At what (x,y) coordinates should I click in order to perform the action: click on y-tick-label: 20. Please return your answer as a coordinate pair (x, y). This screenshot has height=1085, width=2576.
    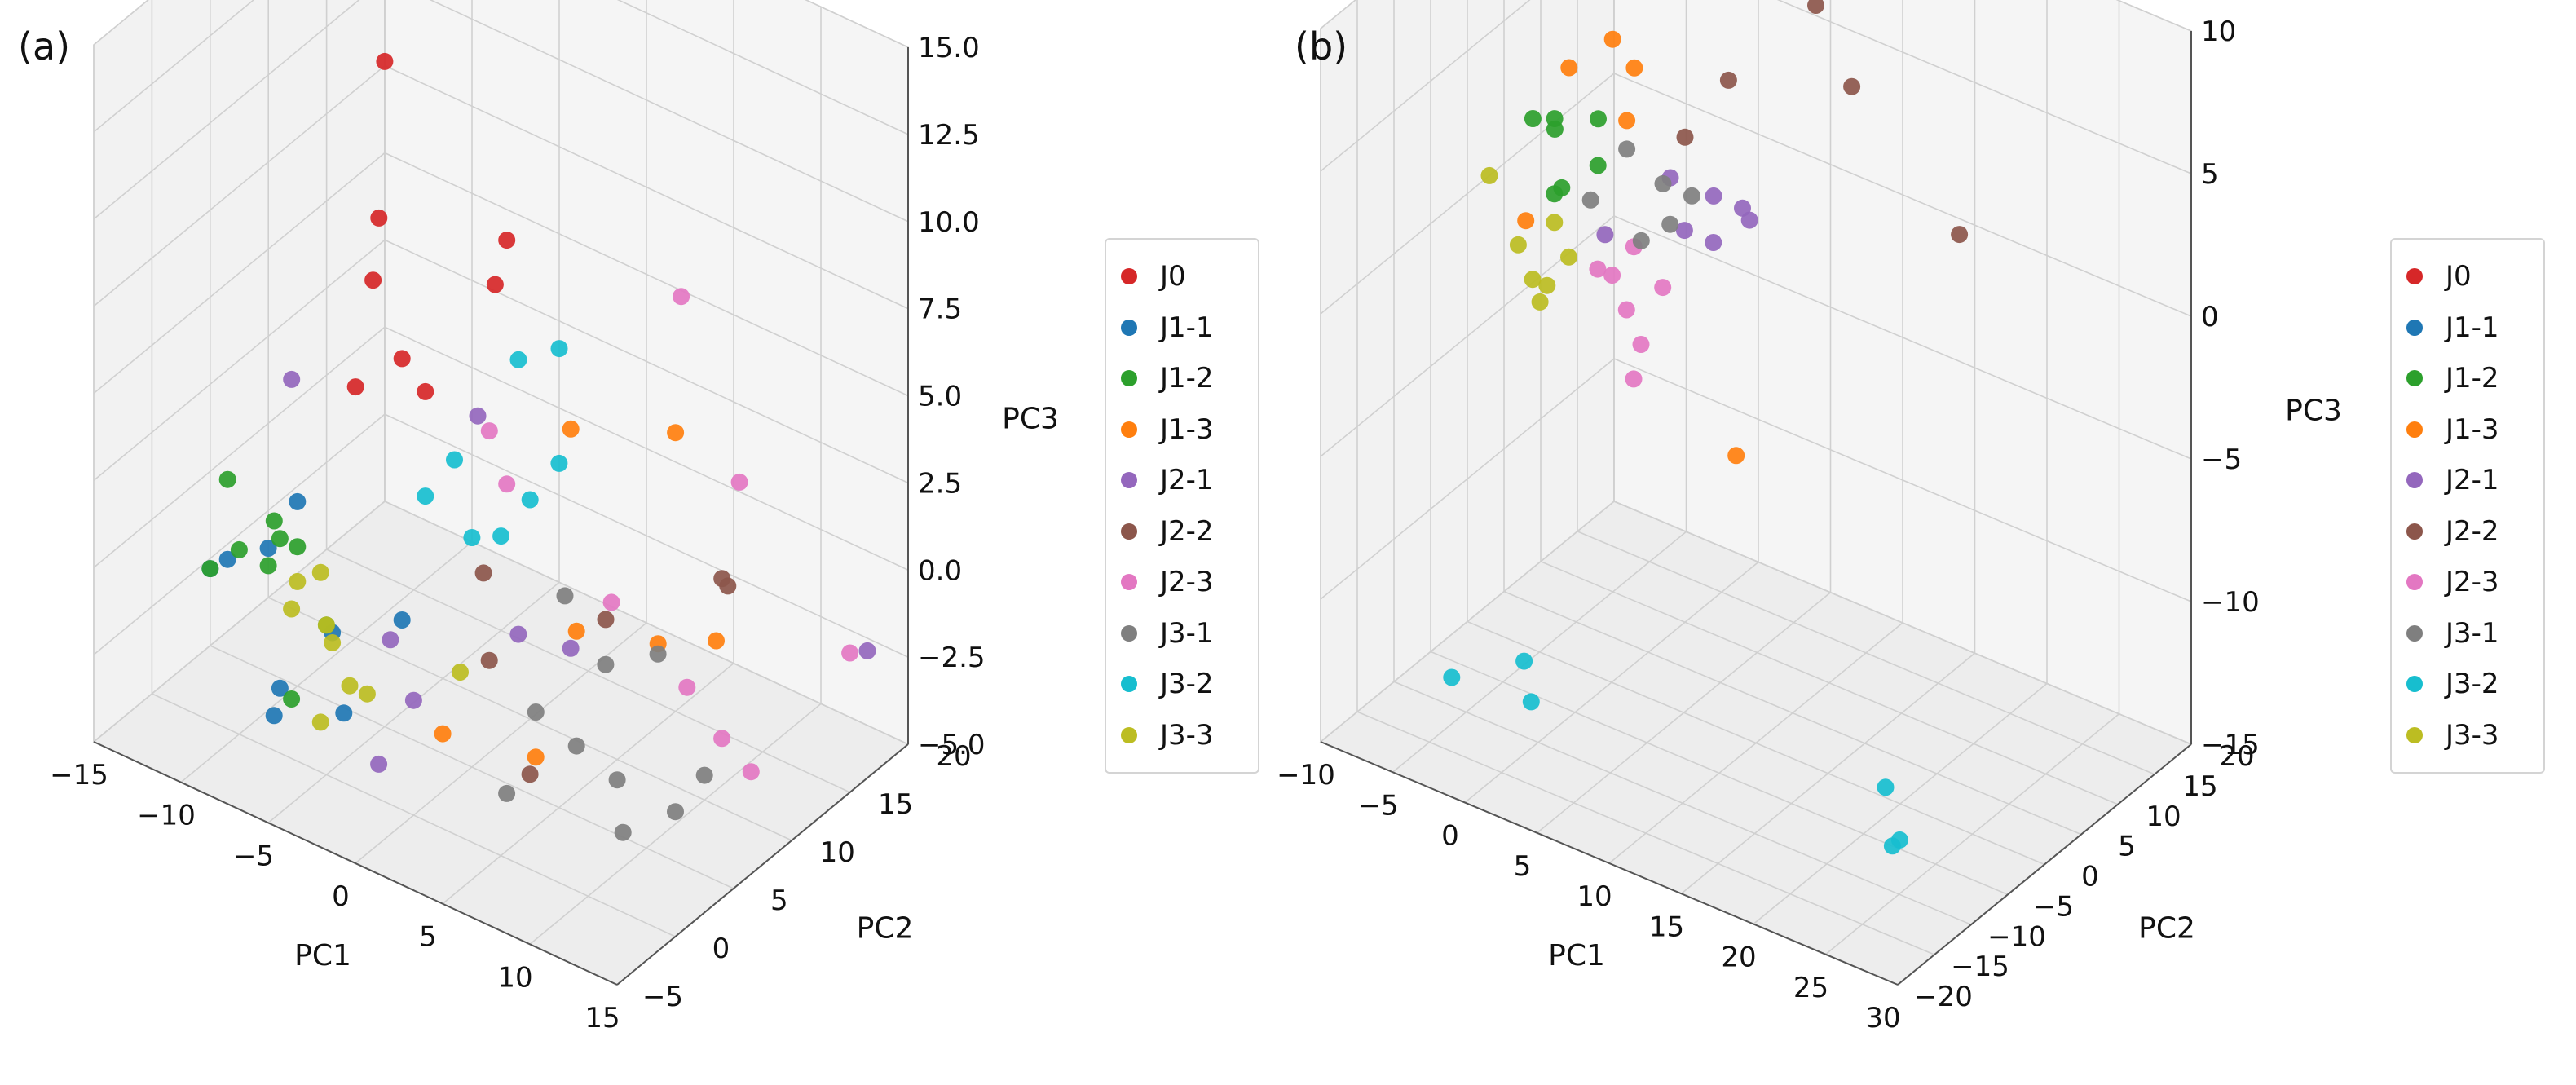
    Looking at the image, I should click on (2236, 756).